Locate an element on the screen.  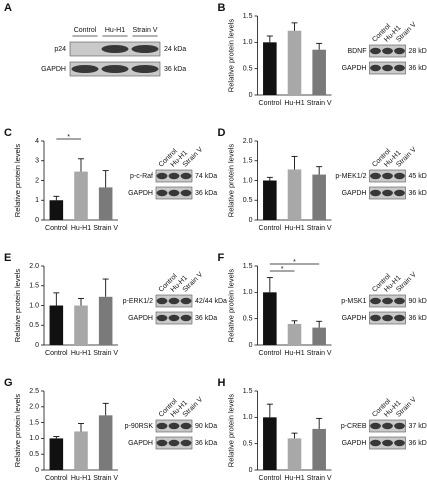
panel-letter: D is located at coordinates (222, 133).